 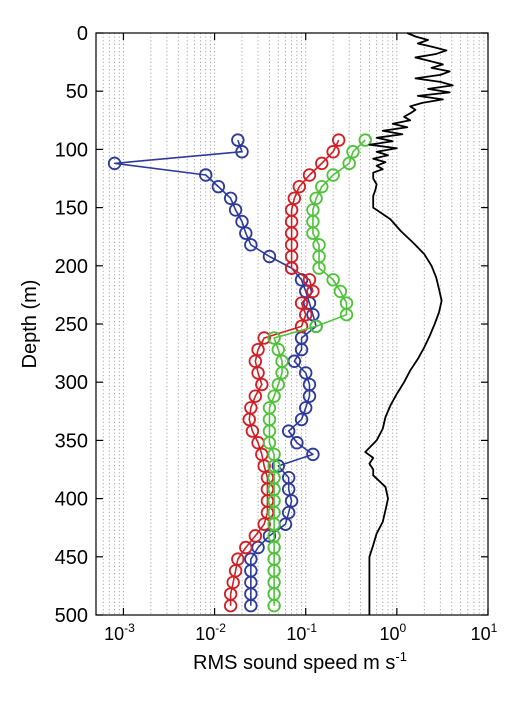 I want to click on x-tick-label: 10⁻², so click(x=210, y=632).